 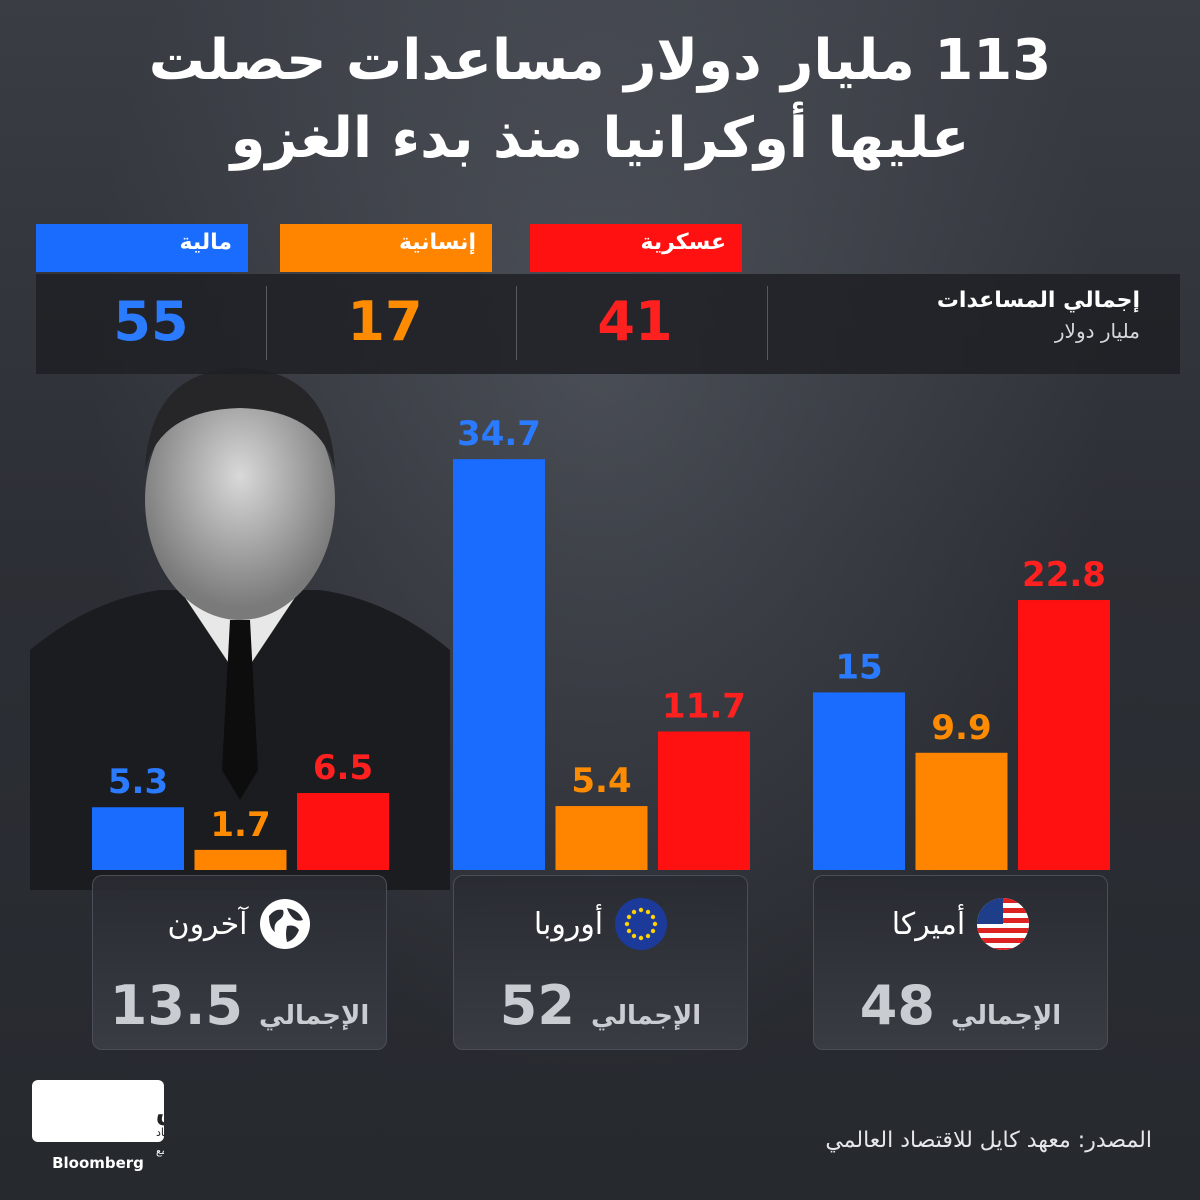 What do you see at coordinates (600, 60) in the screenshot?
I see `title-line-1: 113 مليار دولار مساعدات حصلت` at bounding box center [600, 60].